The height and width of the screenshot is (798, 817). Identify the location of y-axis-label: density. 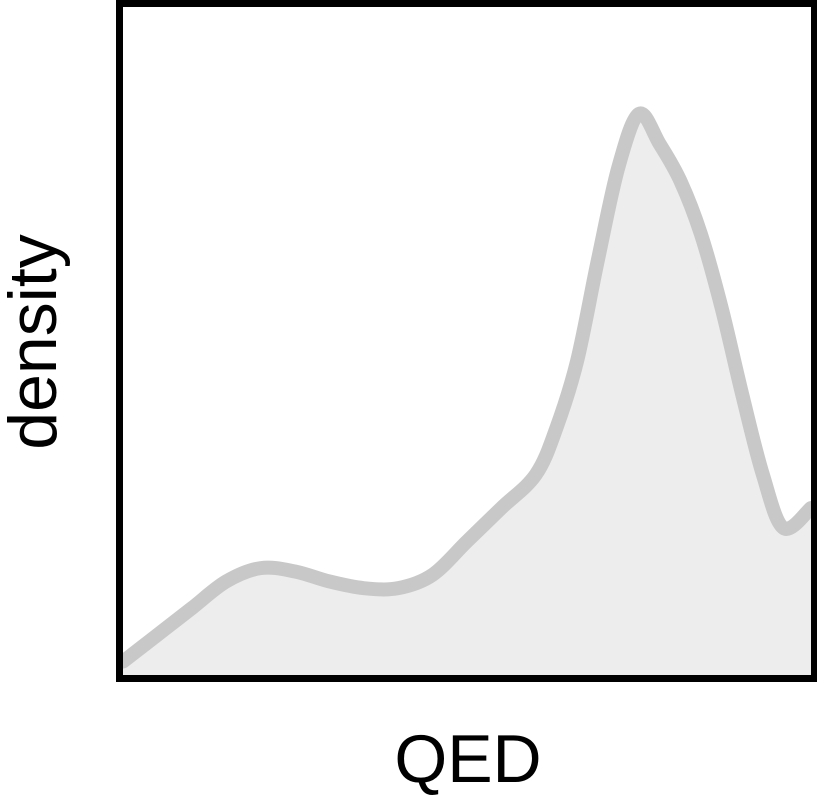
(35, 341).